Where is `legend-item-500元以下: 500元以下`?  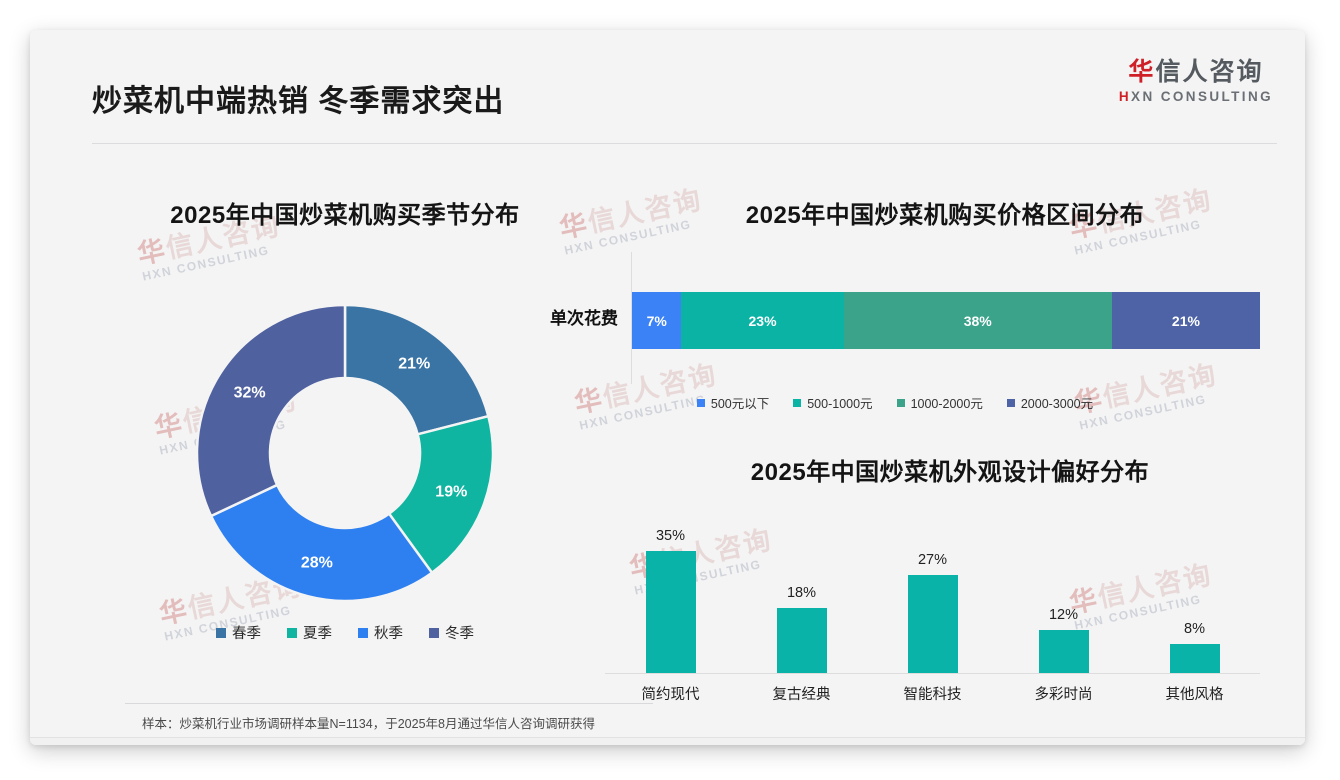 legend-item-500元以下: 500元以下 is located at coordinates (733, 402).